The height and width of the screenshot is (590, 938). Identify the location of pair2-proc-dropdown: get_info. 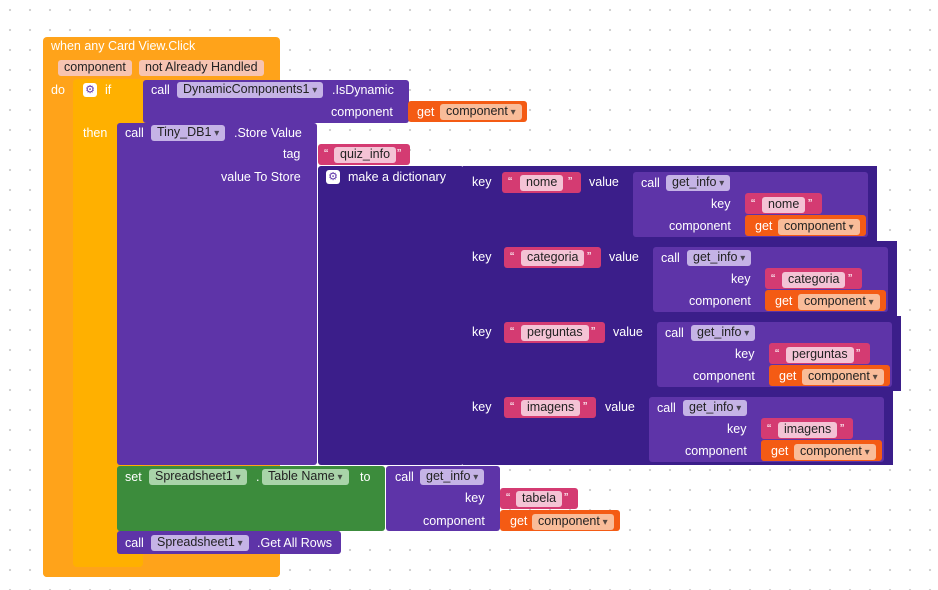
(719, 258).